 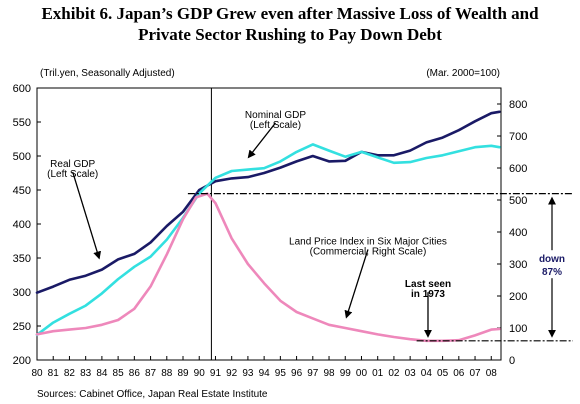 I want to click on left-tick-label: 450, so click(x=22, y=191).